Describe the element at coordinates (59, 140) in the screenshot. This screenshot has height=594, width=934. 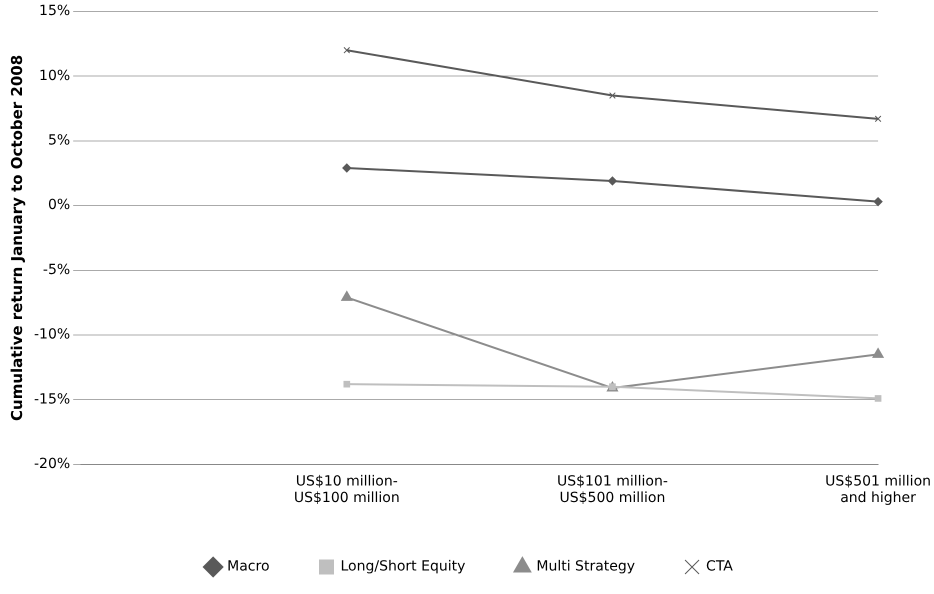
I see `y-tick-label: 5%` at that location.